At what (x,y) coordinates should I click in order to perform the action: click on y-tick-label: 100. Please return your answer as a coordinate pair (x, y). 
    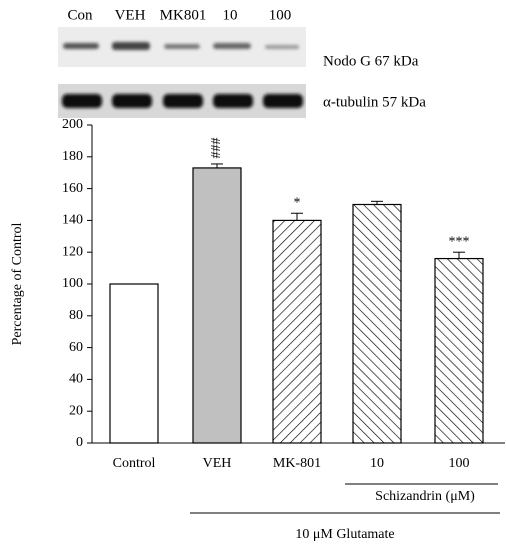
    Looking at the image, I should click on (72, 283).